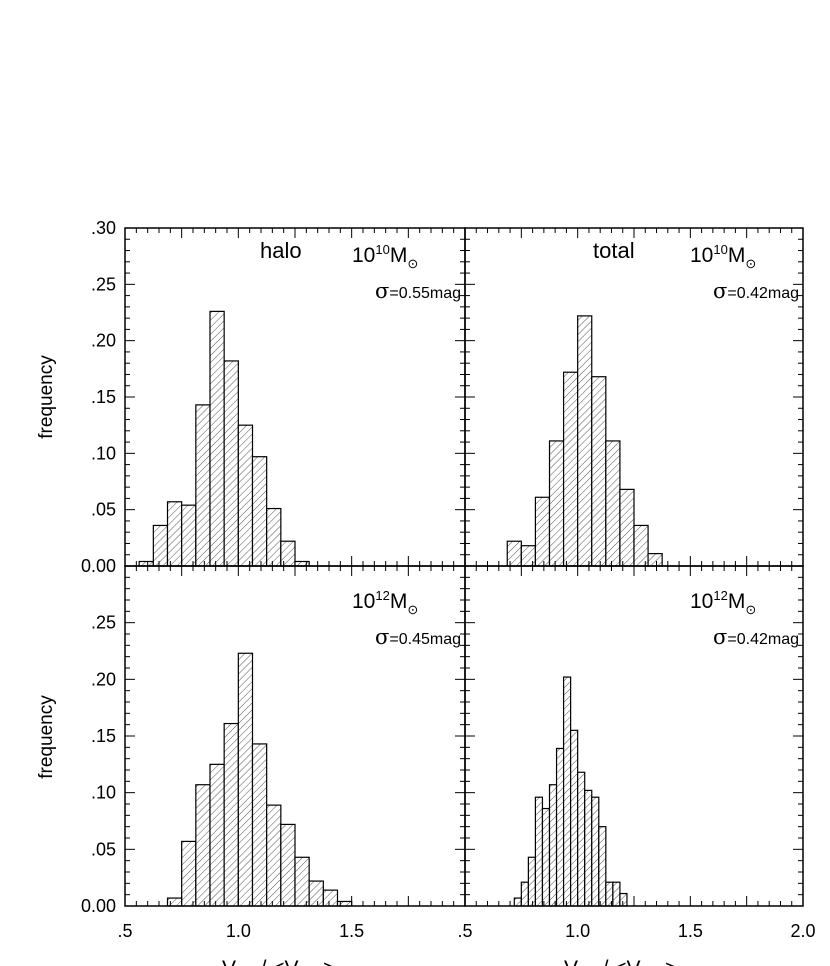 This screenshot has width=830, height=966. What do you see at coordinates (690, 931) in the screenshot?
I see `x-tick-label-right: 1.5` at bounding box center [690, 931].